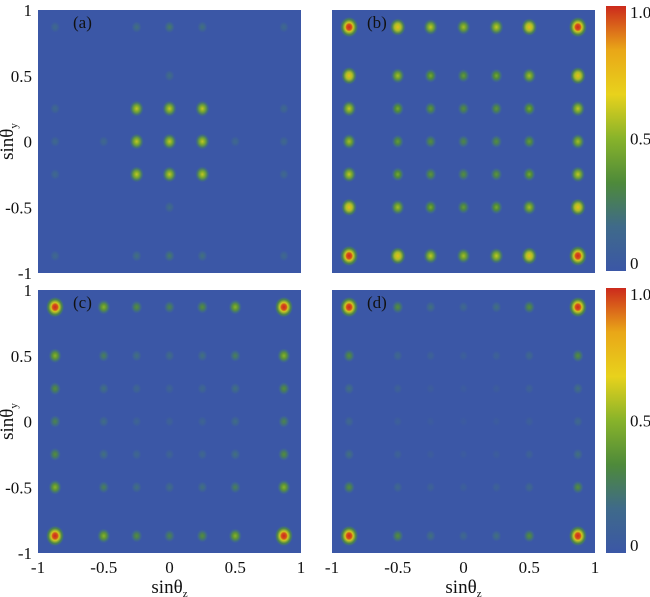  What do you see at coordinates (529, 567) in the screenshot?
I see `x-tick-label: 0.5` at bounding box center [529, 567].